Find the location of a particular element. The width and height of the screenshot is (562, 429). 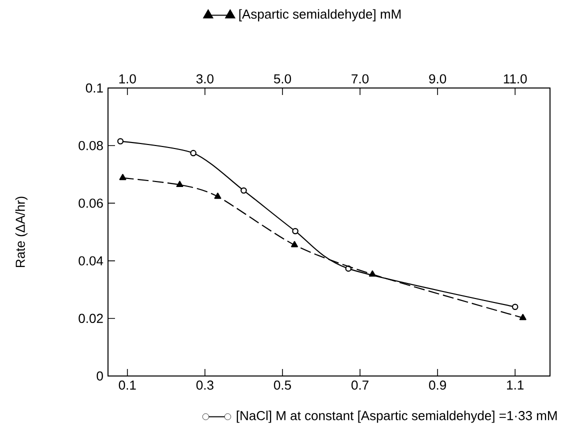

x2-tick-label: 9.0 is located at coordinates (437, 79).